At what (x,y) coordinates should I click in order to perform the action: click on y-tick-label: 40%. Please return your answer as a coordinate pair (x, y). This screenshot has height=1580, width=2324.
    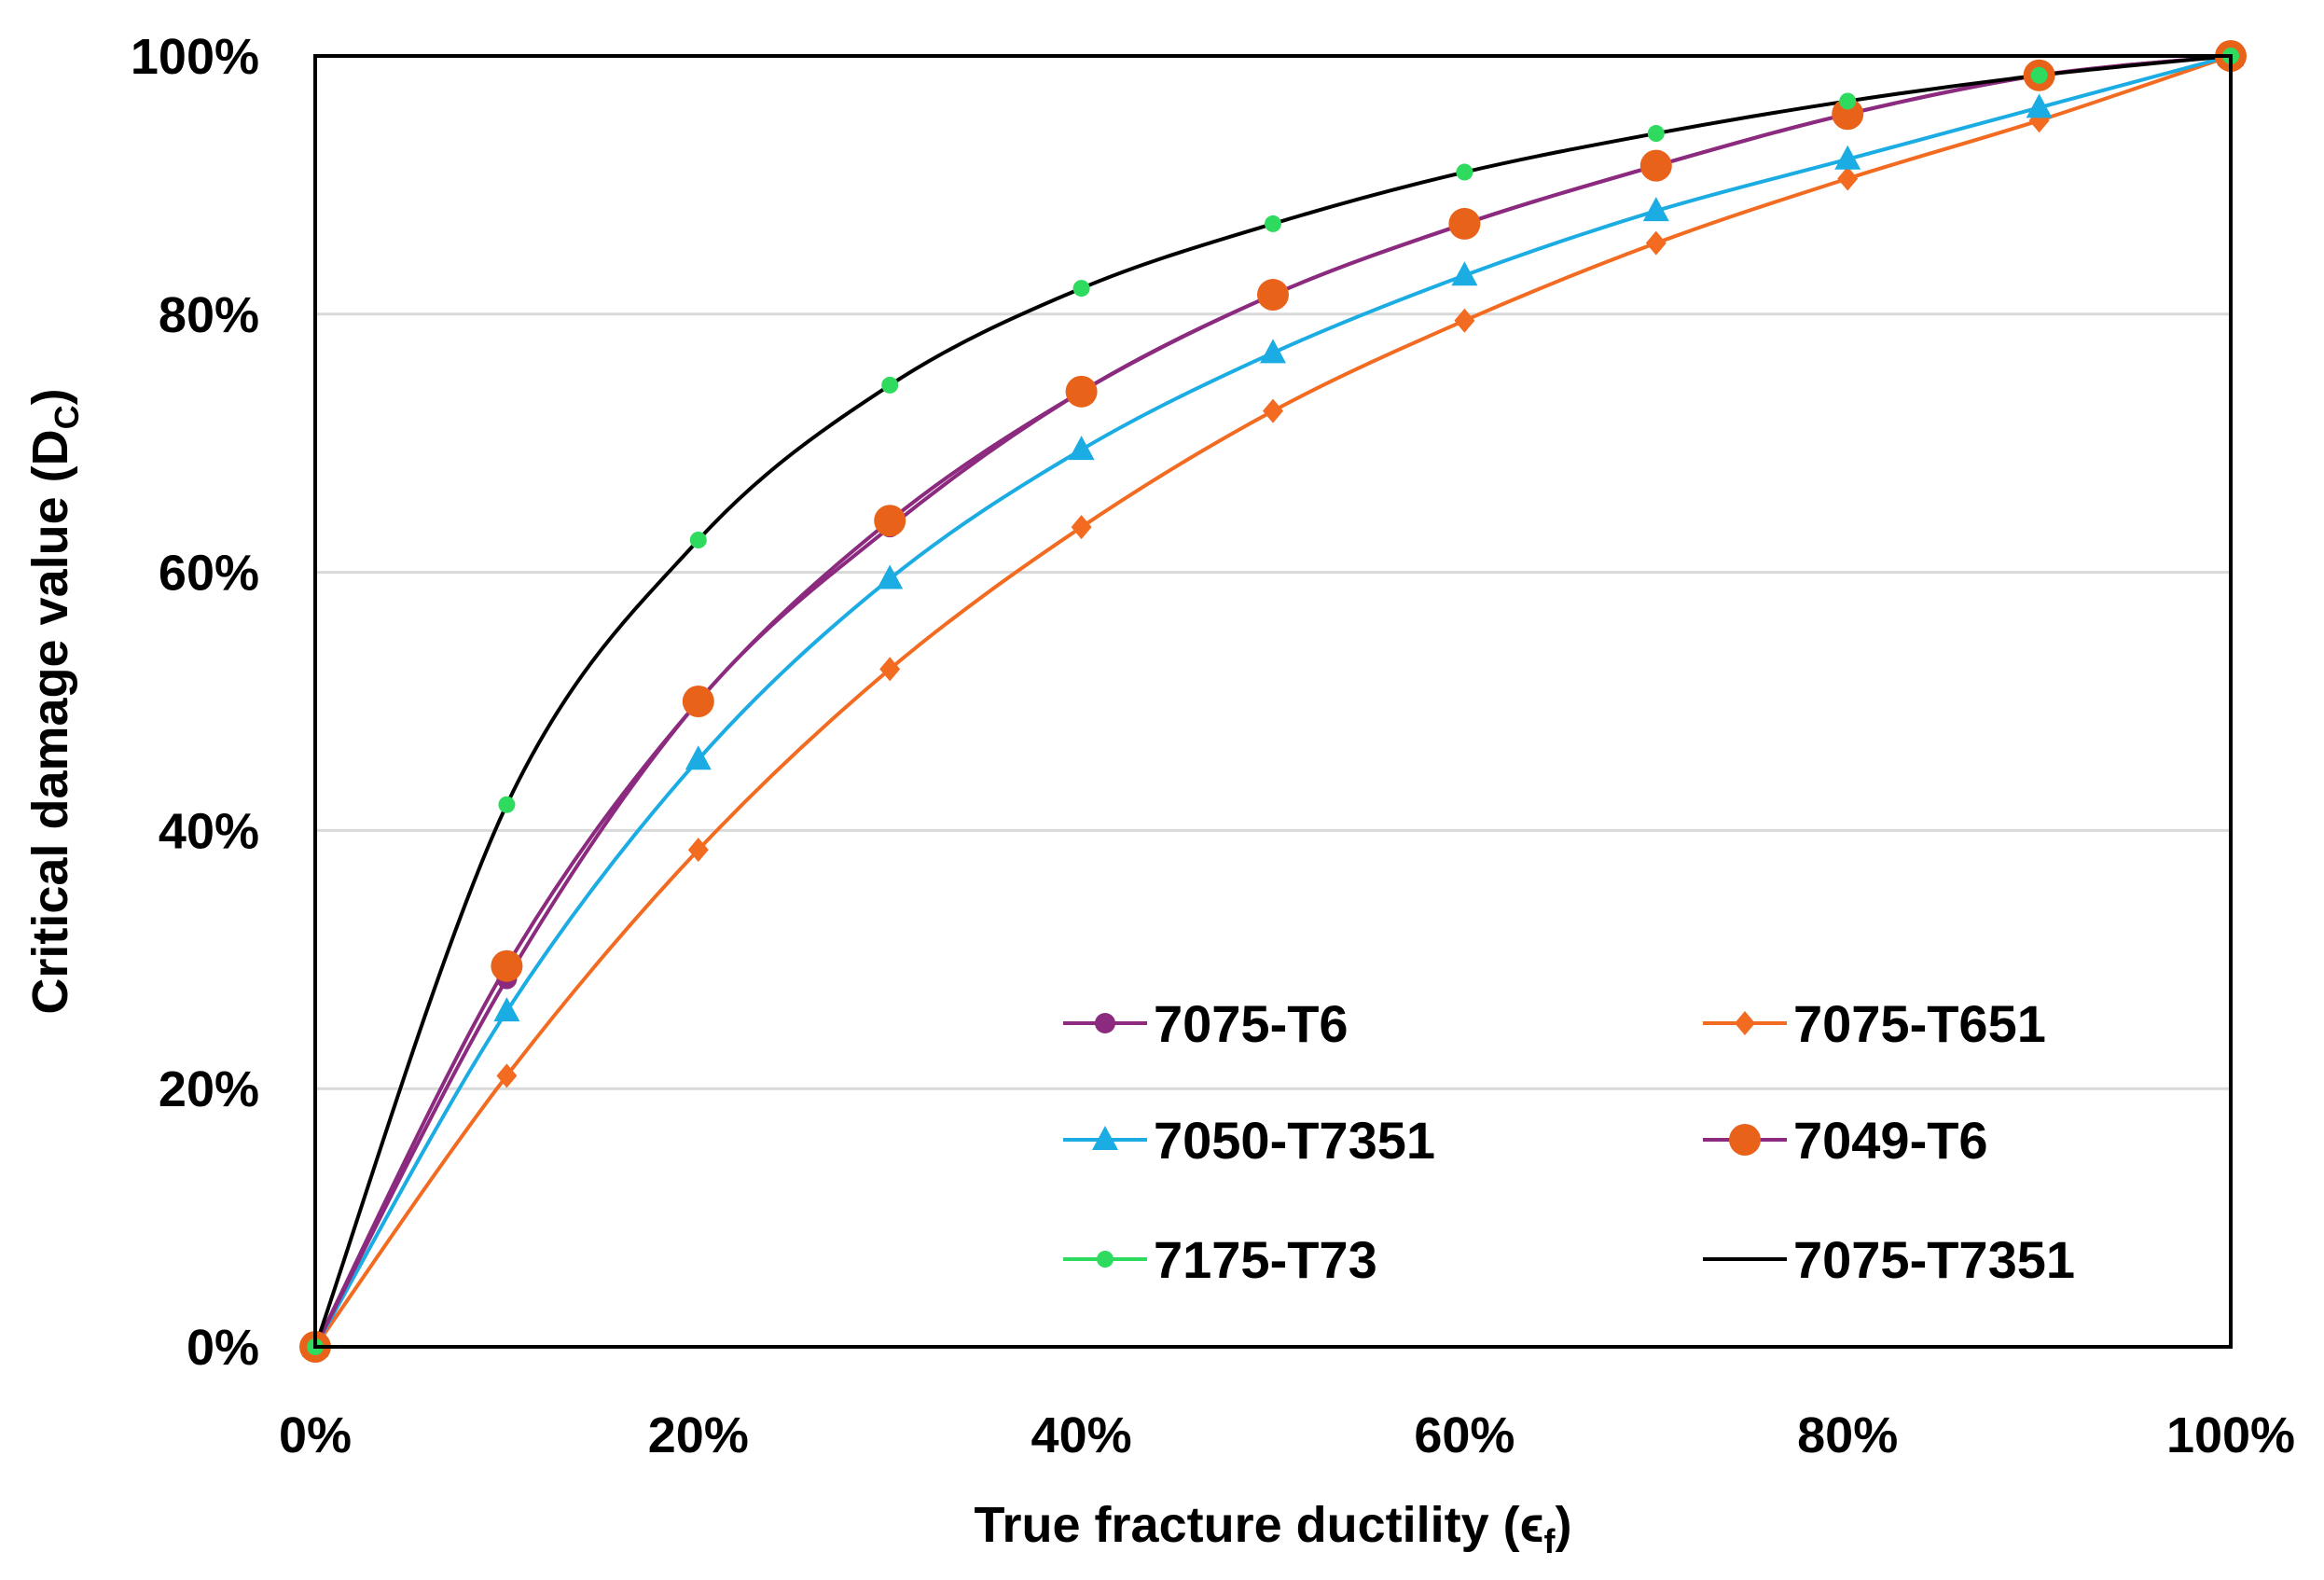
    Looking at the image, I should click on (209, 831).